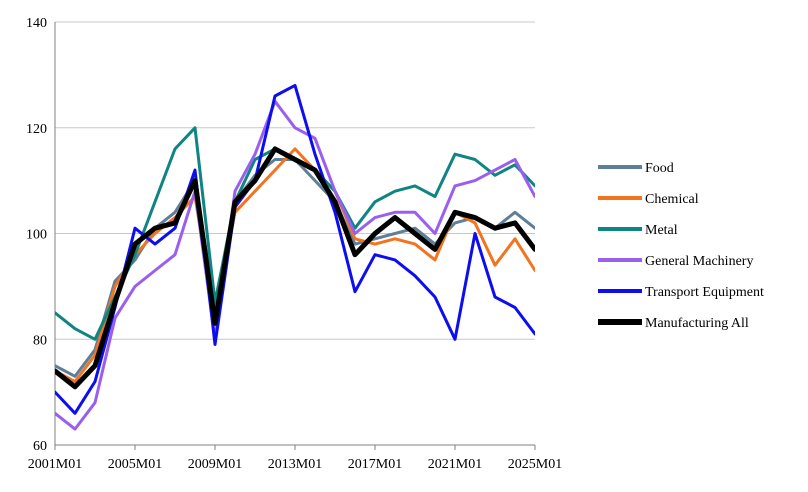  I want to click on x-tick-label: 2001M01, so click(55, 464).